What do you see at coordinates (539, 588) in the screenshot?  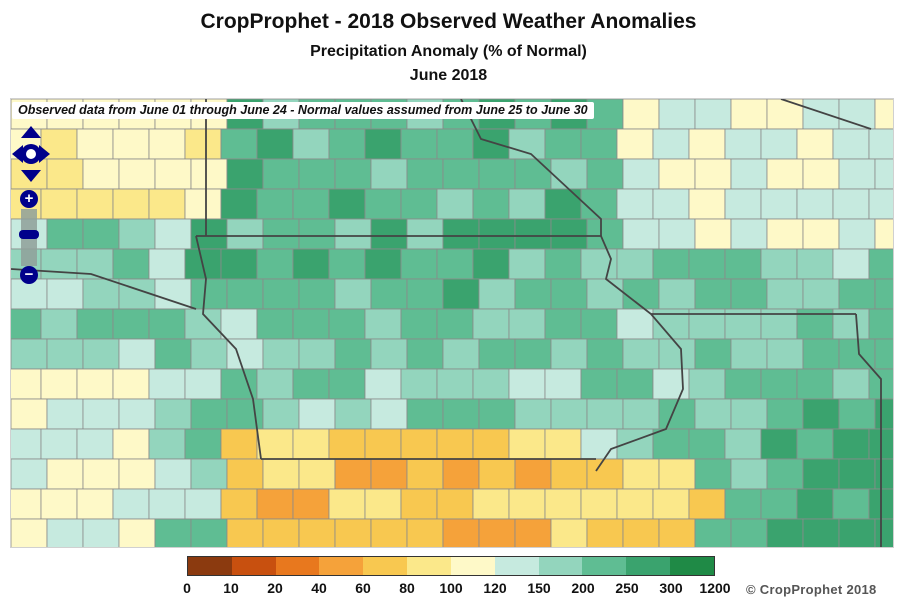 I see `legend-tick-label: 150` at bounding box center [539, 588].